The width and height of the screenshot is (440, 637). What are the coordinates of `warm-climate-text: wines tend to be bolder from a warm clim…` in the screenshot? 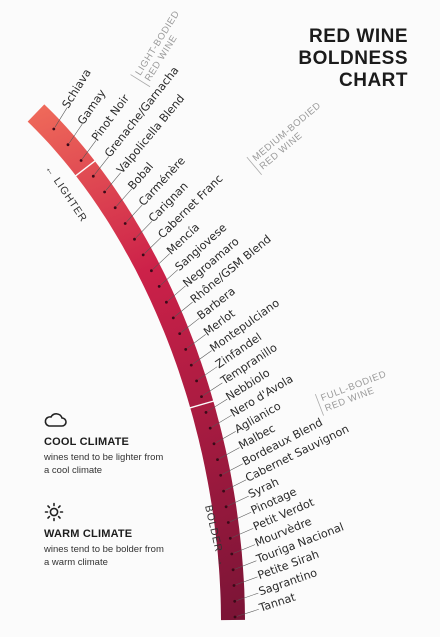 It's located at (104, 556).